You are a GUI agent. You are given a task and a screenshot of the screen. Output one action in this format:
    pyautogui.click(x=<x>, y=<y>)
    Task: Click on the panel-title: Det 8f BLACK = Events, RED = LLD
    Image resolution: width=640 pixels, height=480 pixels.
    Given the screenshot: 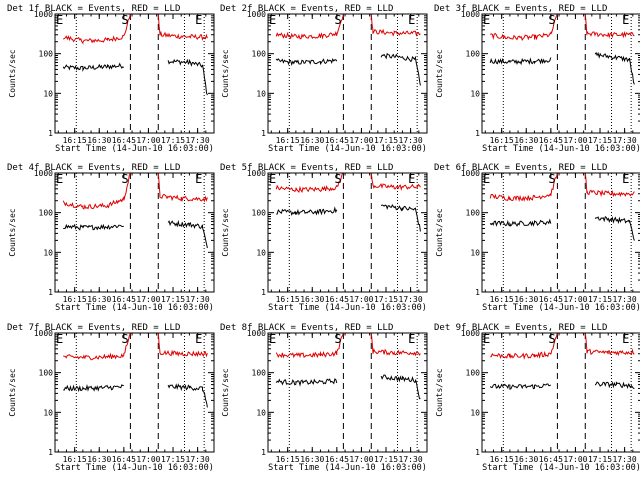 What is the action you would take?
    pyautogui.click(x=306, y=328)
    